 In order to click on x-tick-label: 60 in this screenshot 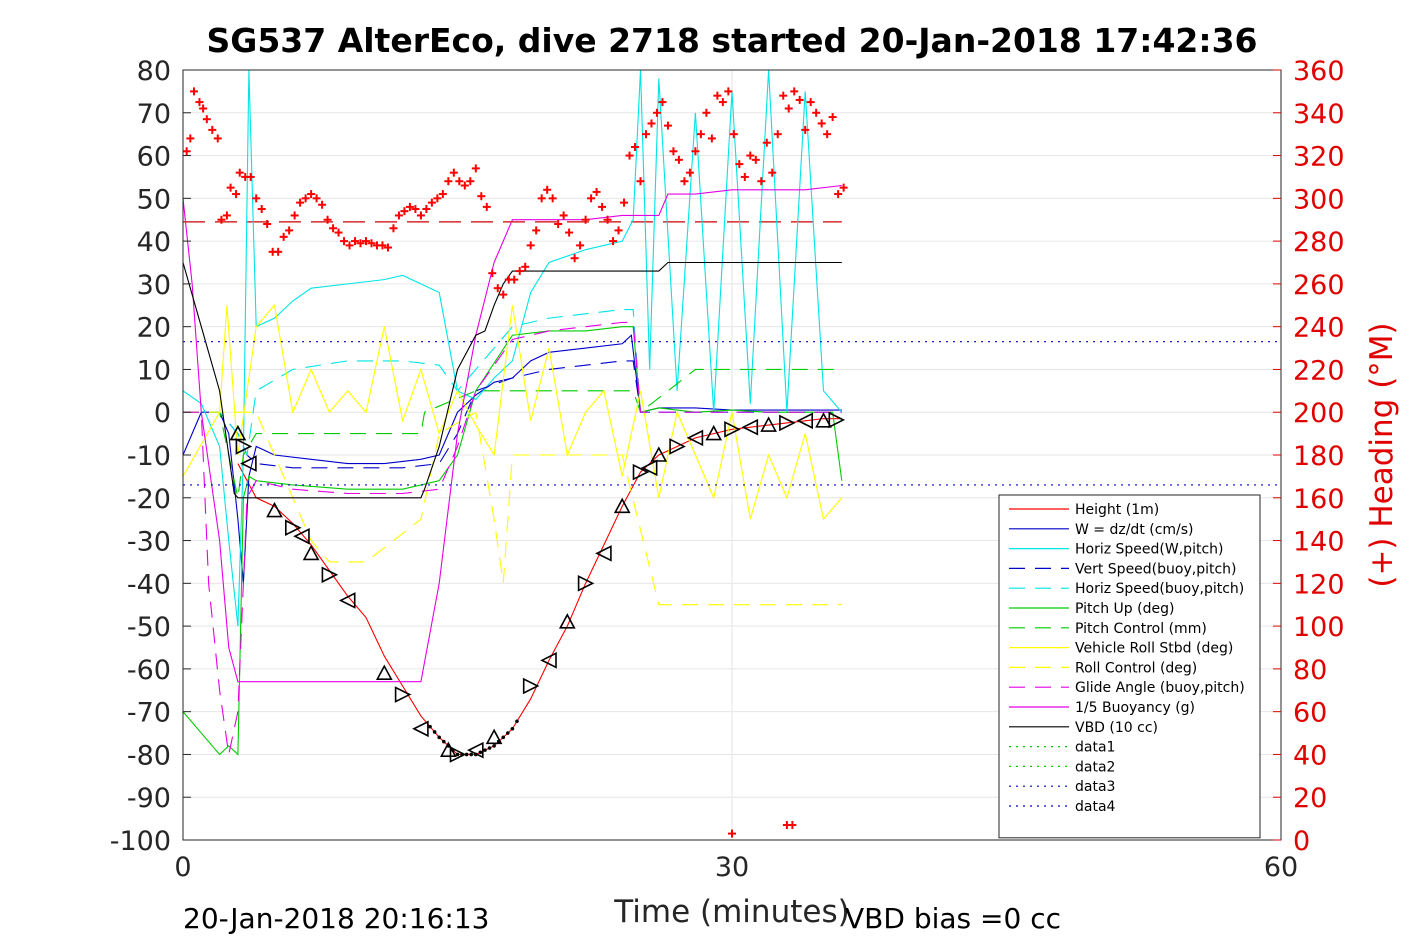, I will do `click(1281, 867)`.